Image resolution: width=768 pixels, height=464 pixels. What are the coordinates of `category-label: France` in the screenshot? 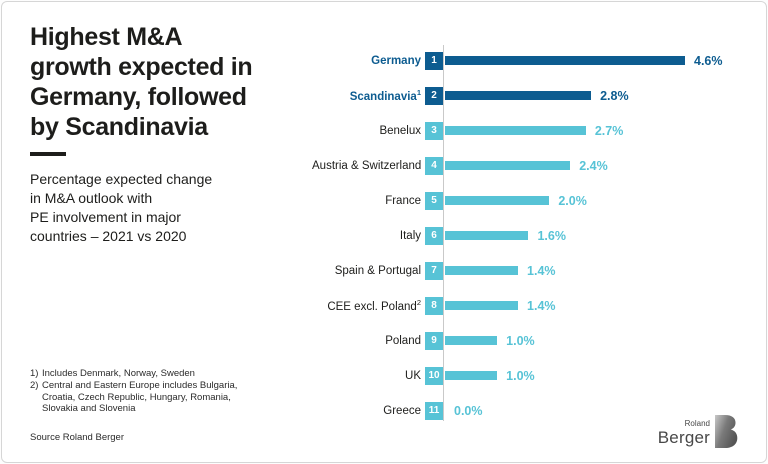 It's located at (403, 200).